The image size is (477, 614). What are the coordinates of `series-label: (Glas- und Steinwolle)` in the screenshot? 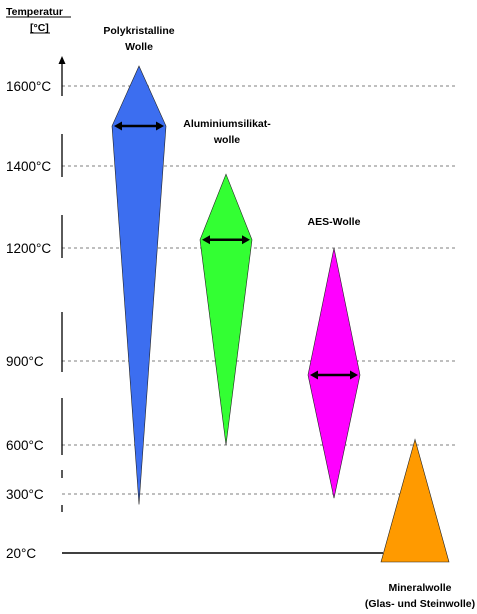 It's located at (420, 604).